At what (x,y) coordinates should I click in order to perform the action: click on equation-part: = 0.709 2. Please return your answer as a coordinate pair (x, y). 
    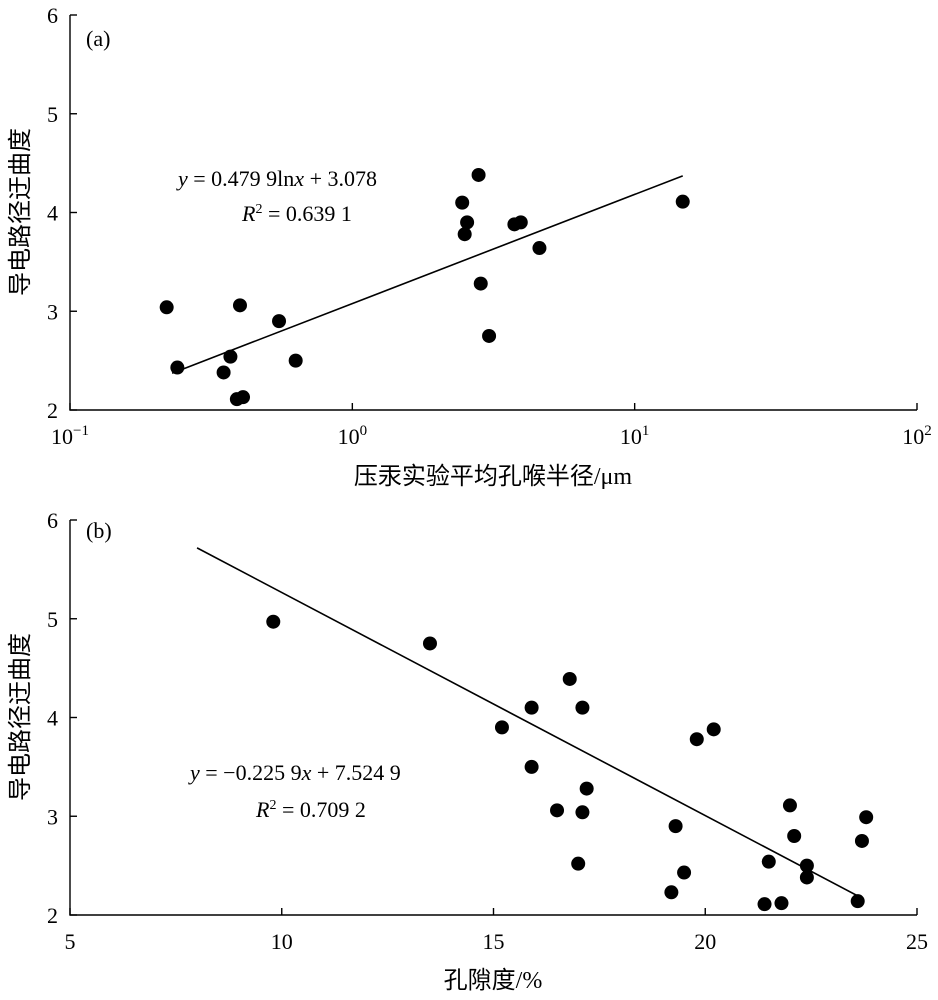
    Looking at the image, I should click on (320, 809).